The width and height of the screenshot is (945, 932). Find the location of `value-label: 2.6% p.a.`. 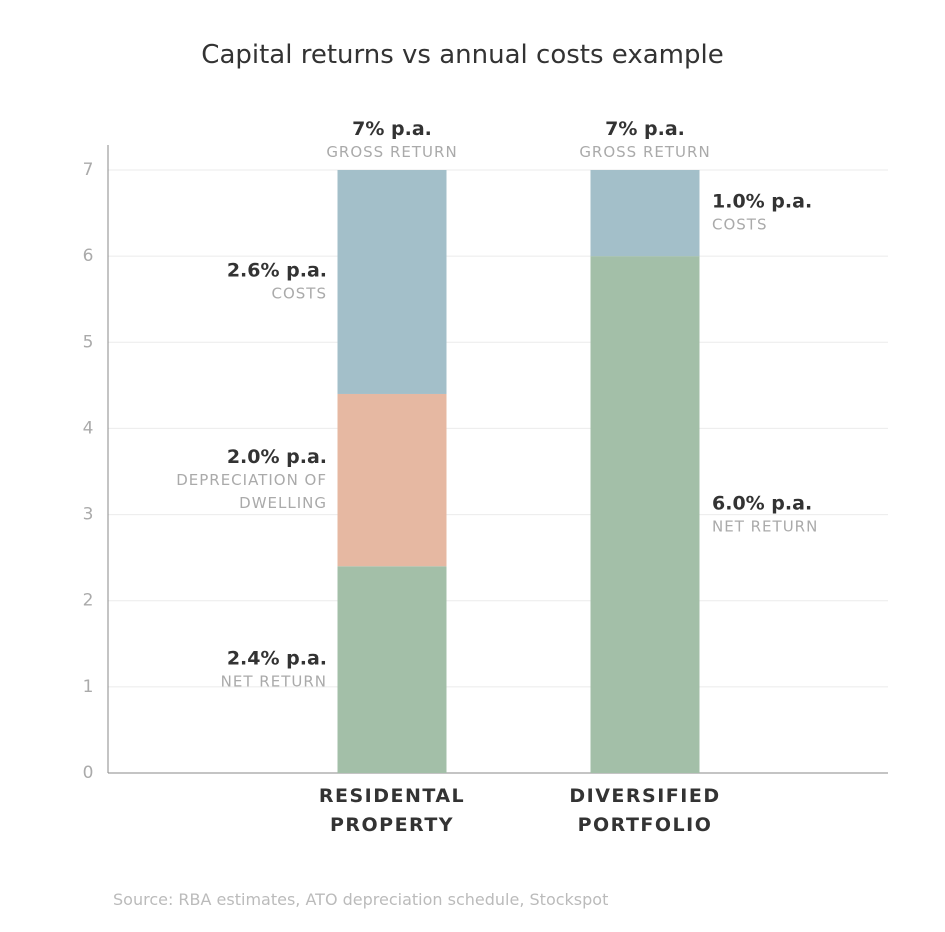

value-label: 2.6% p.a. is located at coordinates (276, 270).